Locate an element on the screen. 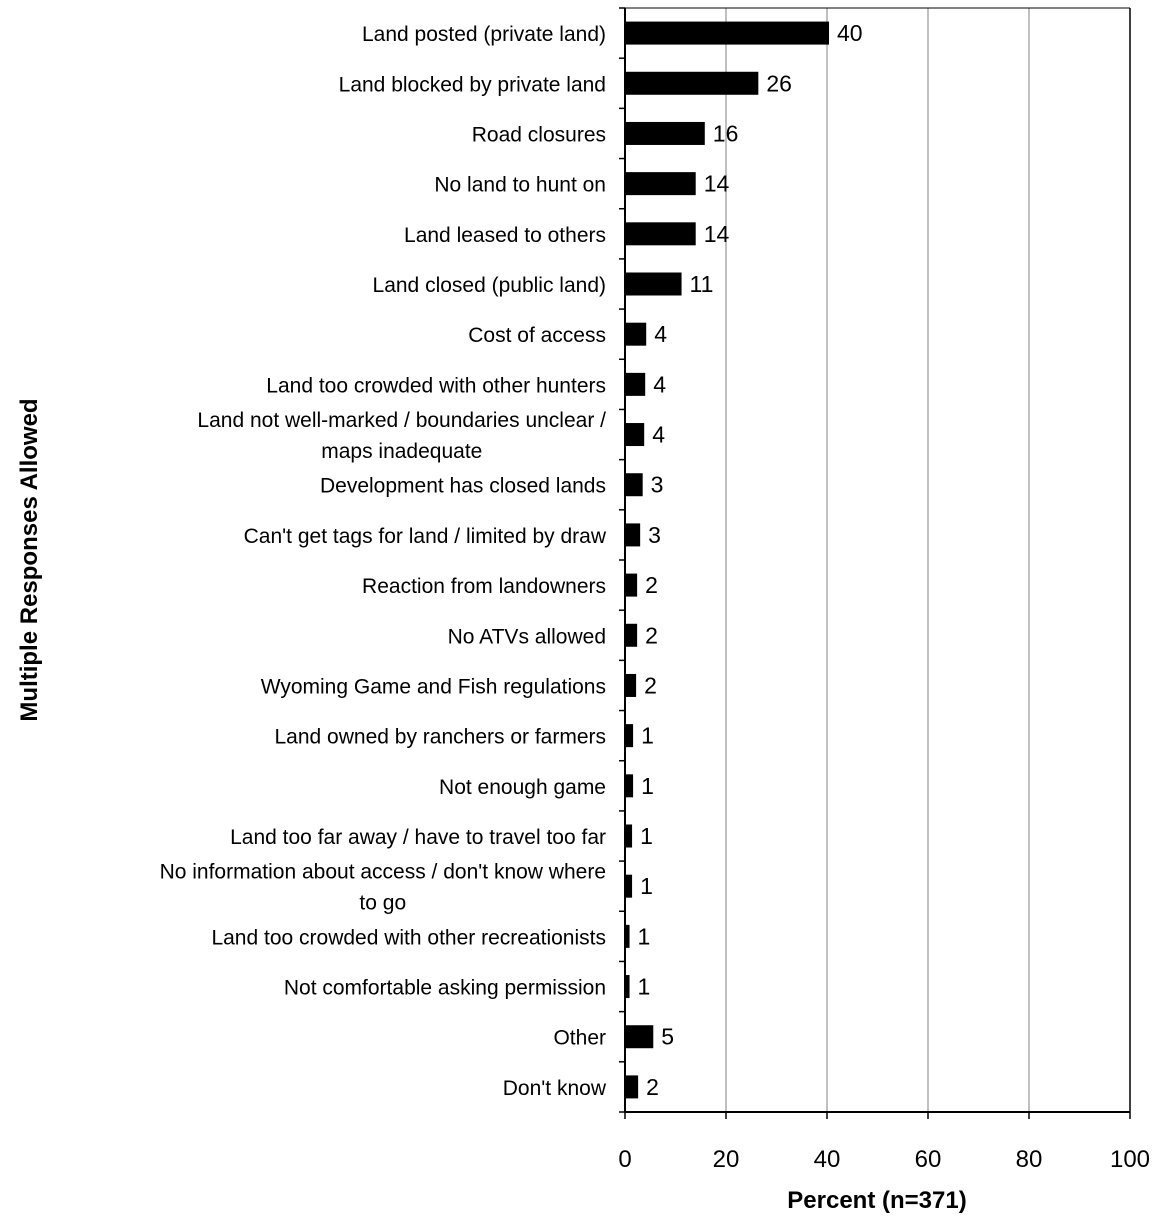 The width and height of the screenshot is (1162, 1222). value-label: 16 is located at coordinates (726, 133).